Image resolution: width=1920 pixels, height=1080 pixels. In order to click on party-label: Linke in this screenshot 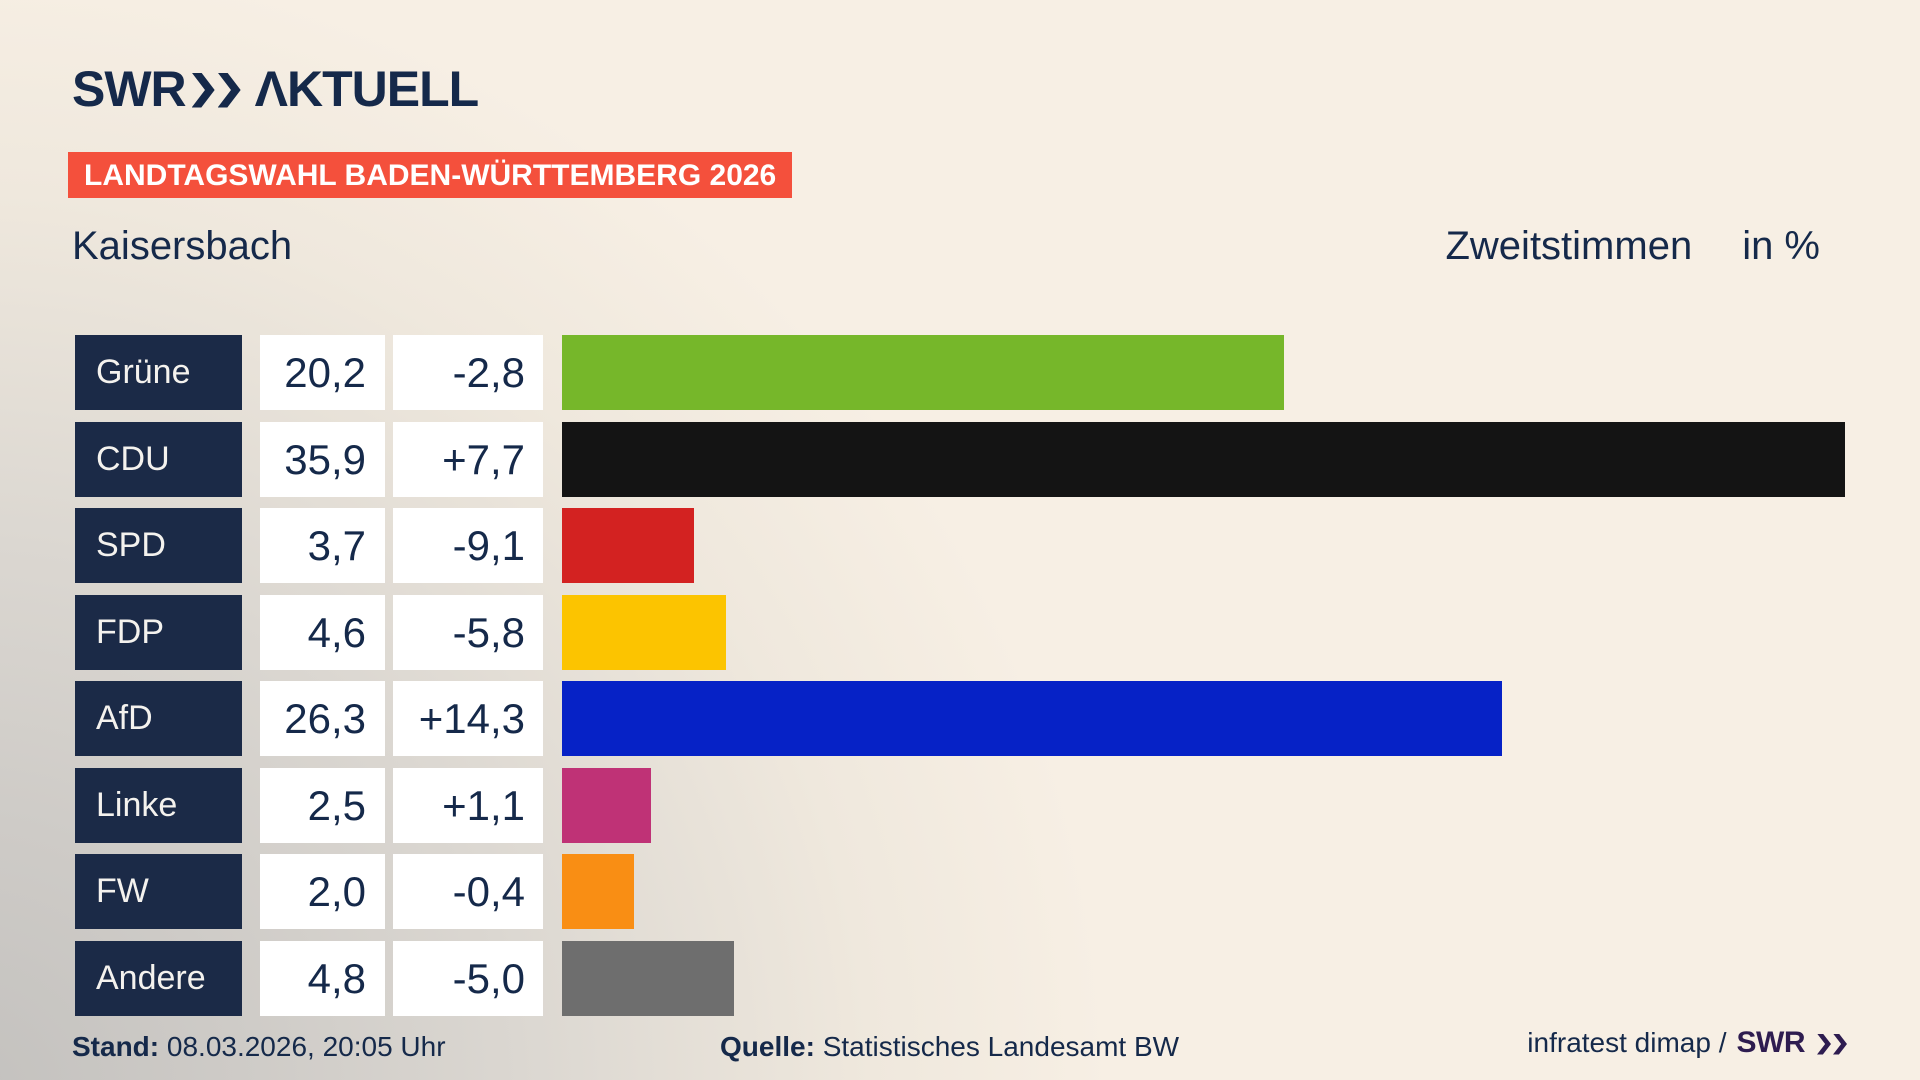, I will do `click(158, 805)`.